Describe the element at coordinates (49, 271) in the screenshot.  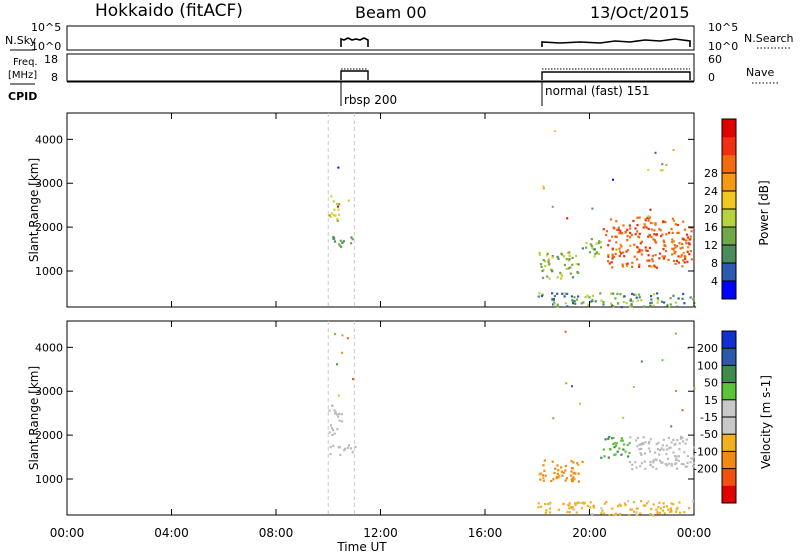
I see `y-tick-label: 1000` at that location.